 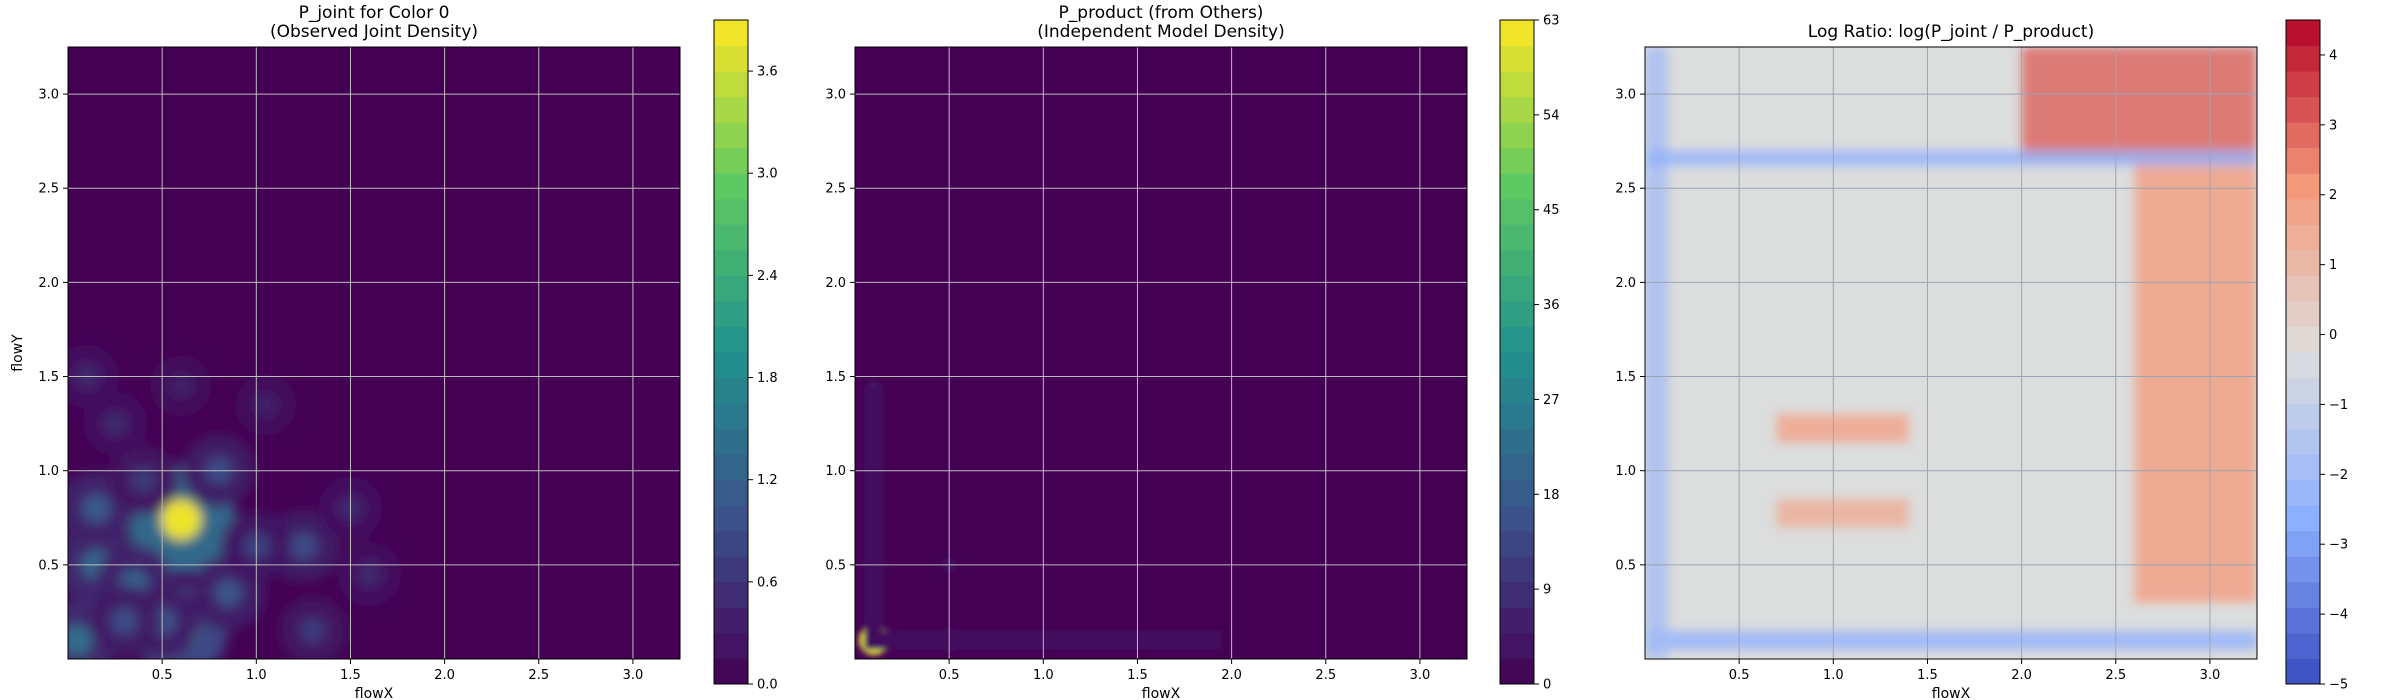 I want to click on panel3-y-ticks: 0.5 1.0 1.5 2.0 2.5 3.0, so click(x=1630, y=330).